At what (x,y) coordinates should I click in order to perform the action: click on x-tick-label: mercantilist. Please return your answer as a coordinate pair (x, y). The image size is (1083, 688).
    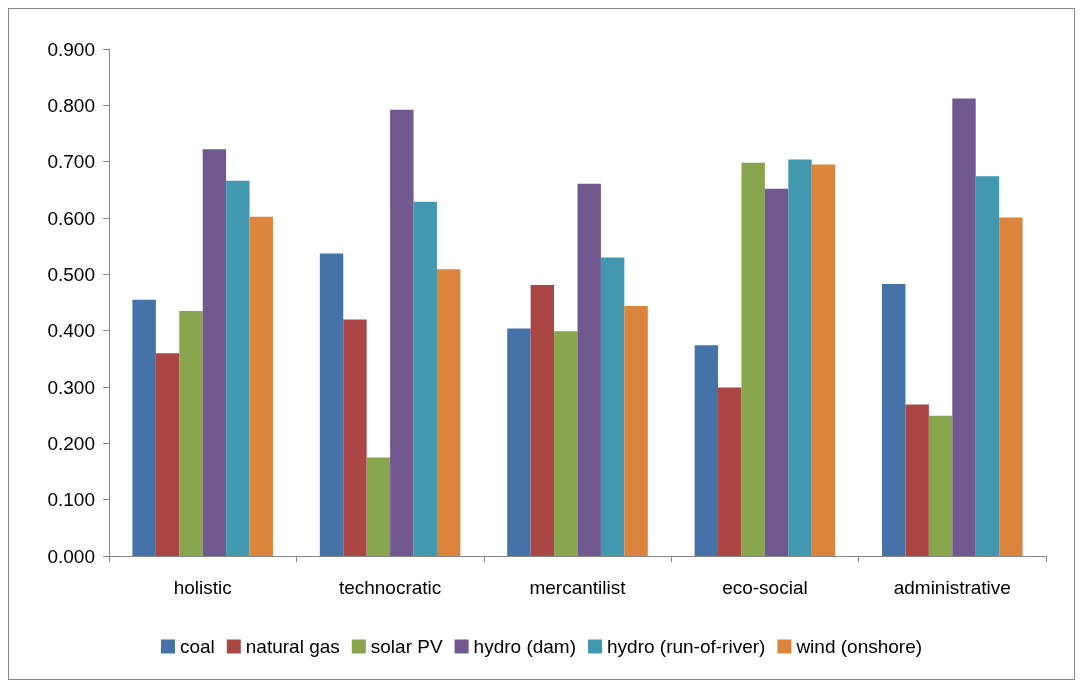
    Looking at the image, I should click on (578, 587).